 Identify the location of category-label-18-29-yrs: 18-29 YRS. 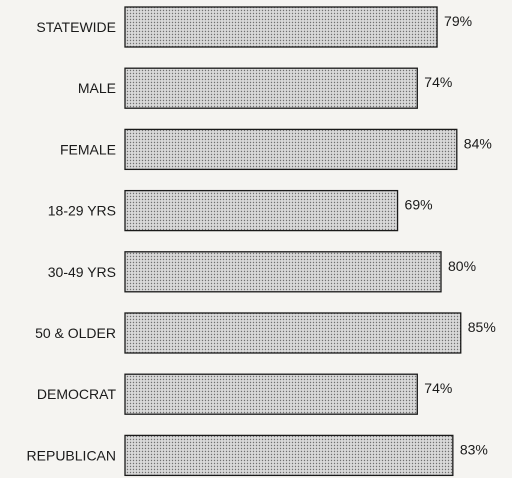
(82, 211).